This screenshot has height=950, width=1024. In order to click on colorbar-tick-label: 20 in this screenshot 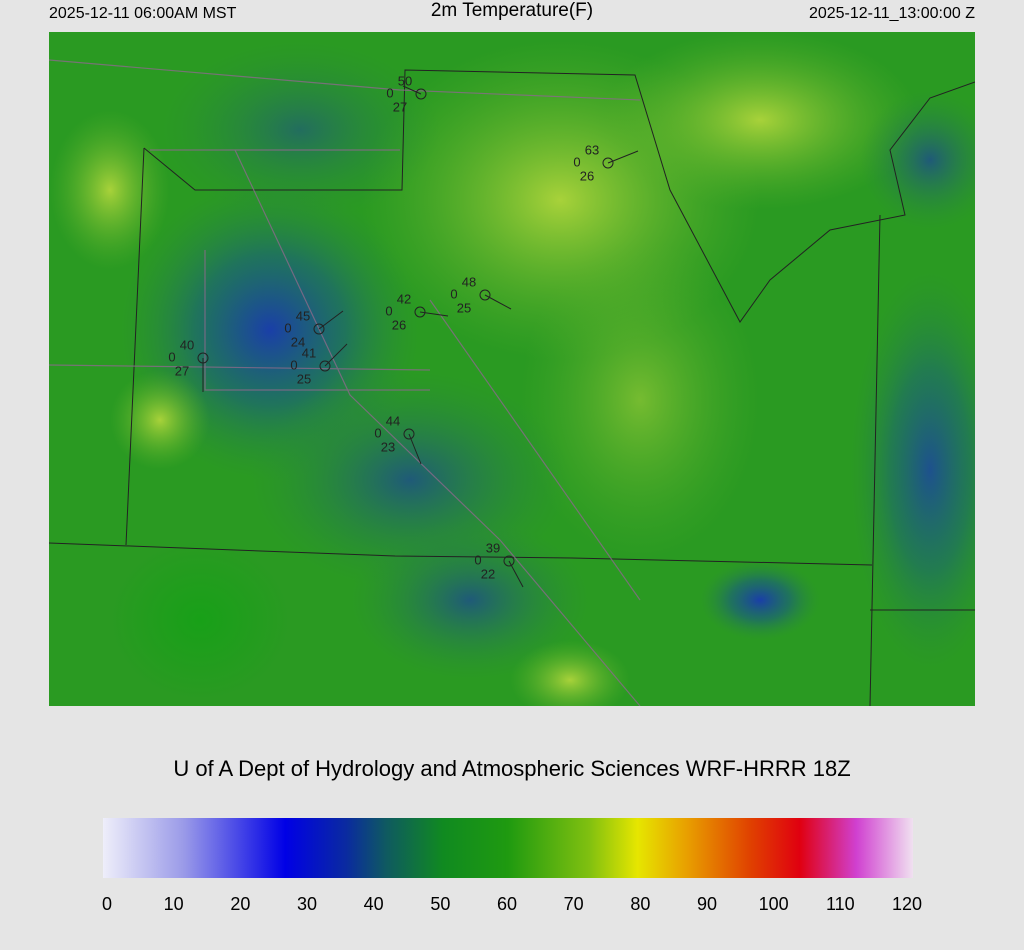, I will do `click(240, 904)`.